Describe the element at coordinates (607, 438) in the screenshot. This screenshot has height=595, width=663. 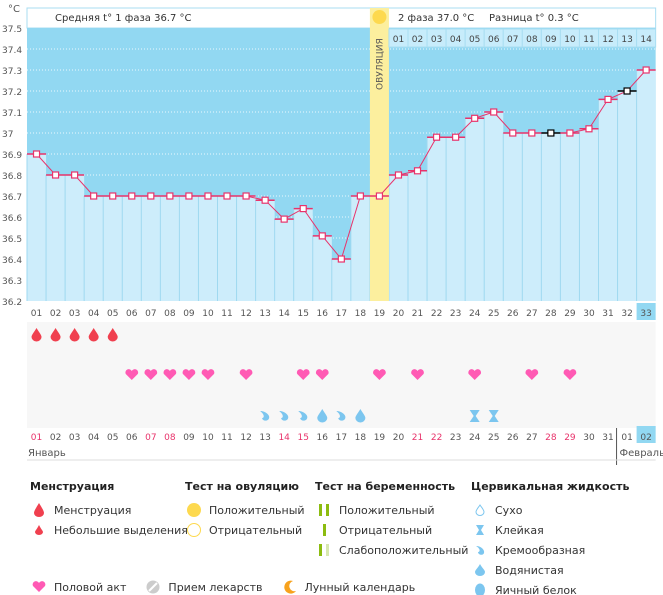
I see `date-label: 31` at that location.